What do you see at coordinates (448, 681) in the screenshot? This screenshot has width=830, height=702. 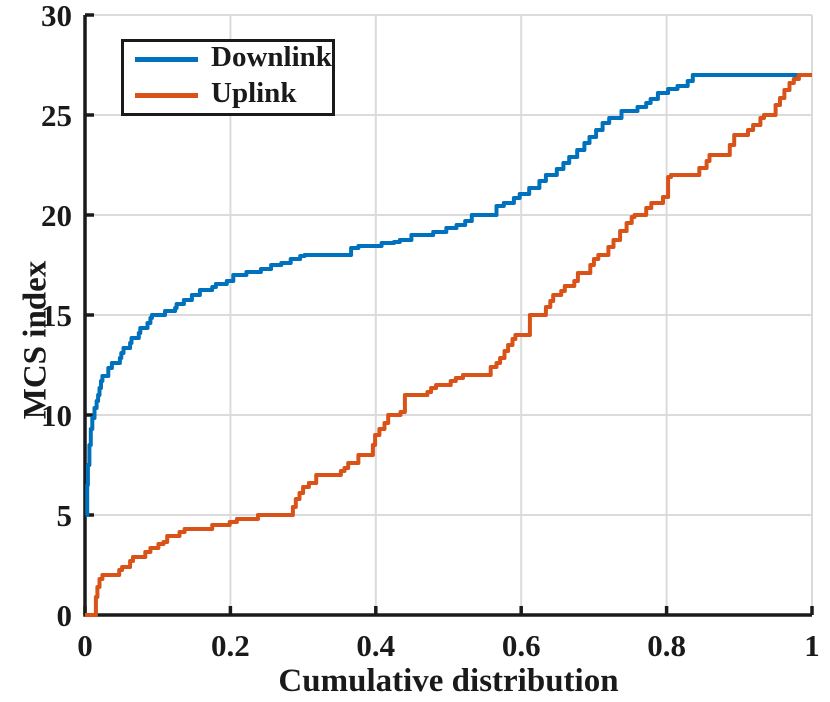 I see `x-axis-title: Cumulative distribution` at bounding box center [448, 681].